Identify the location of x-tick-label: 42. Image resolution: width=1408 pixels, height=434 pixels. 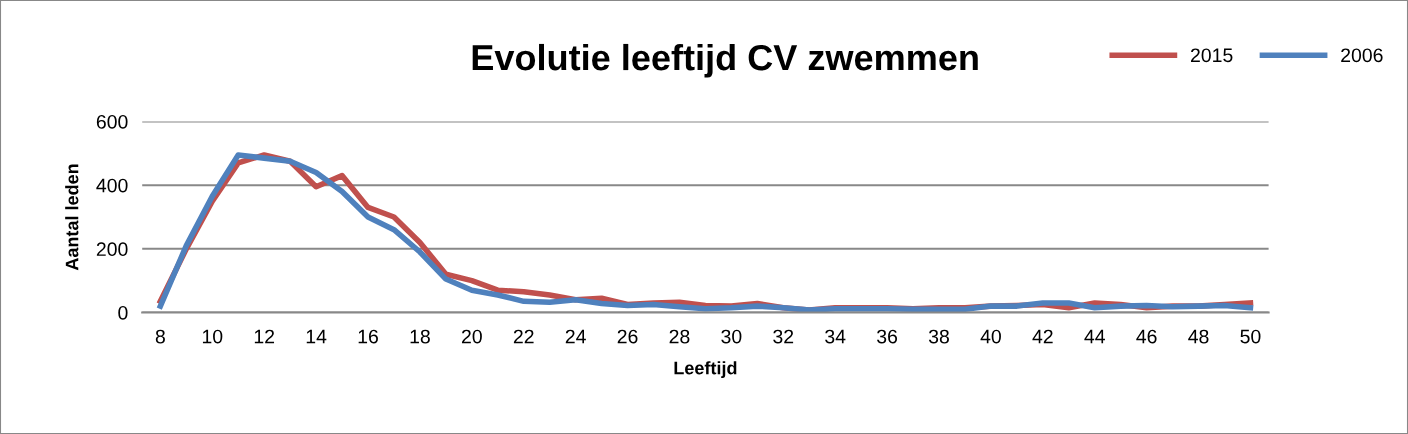
(1042, 336).